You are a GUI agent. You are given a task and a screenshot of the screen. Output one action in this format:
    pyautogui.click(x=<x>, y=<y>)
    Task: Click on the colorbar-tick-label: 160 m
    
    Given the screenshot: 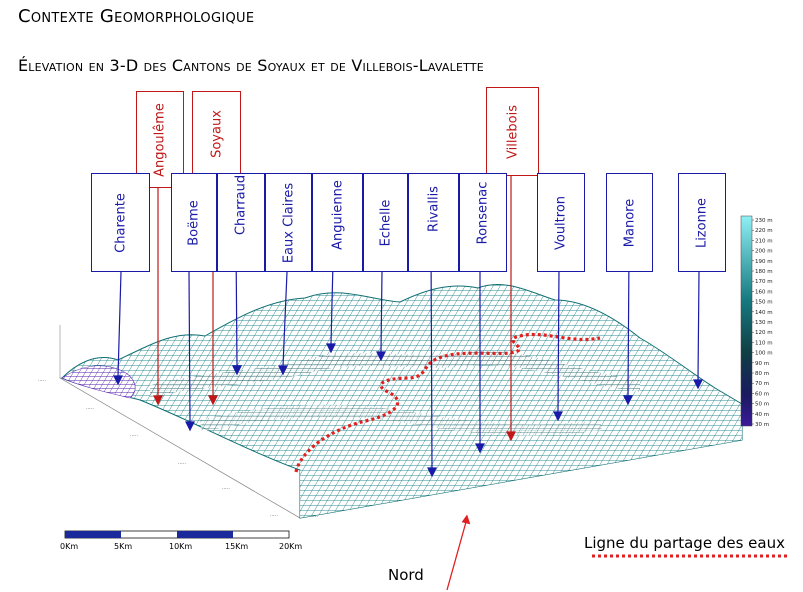 What is the action you would take?
    pyautogui.click(x=764, y=292)
    